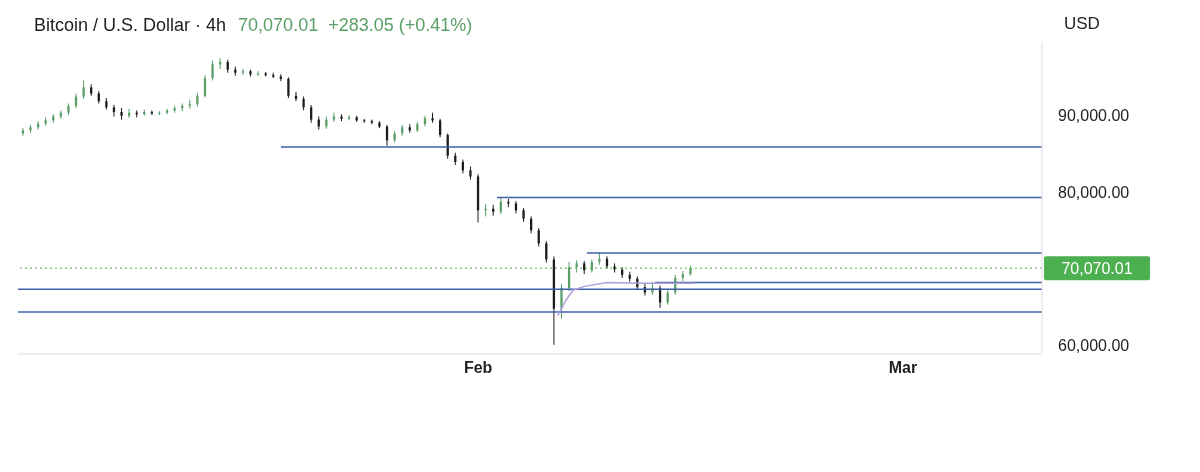 The height and width of the screenshot is (472, 1200). I want to click on chart-subtitle: 70,070.01 +283.05 (+0.41%), so click(355, 25).